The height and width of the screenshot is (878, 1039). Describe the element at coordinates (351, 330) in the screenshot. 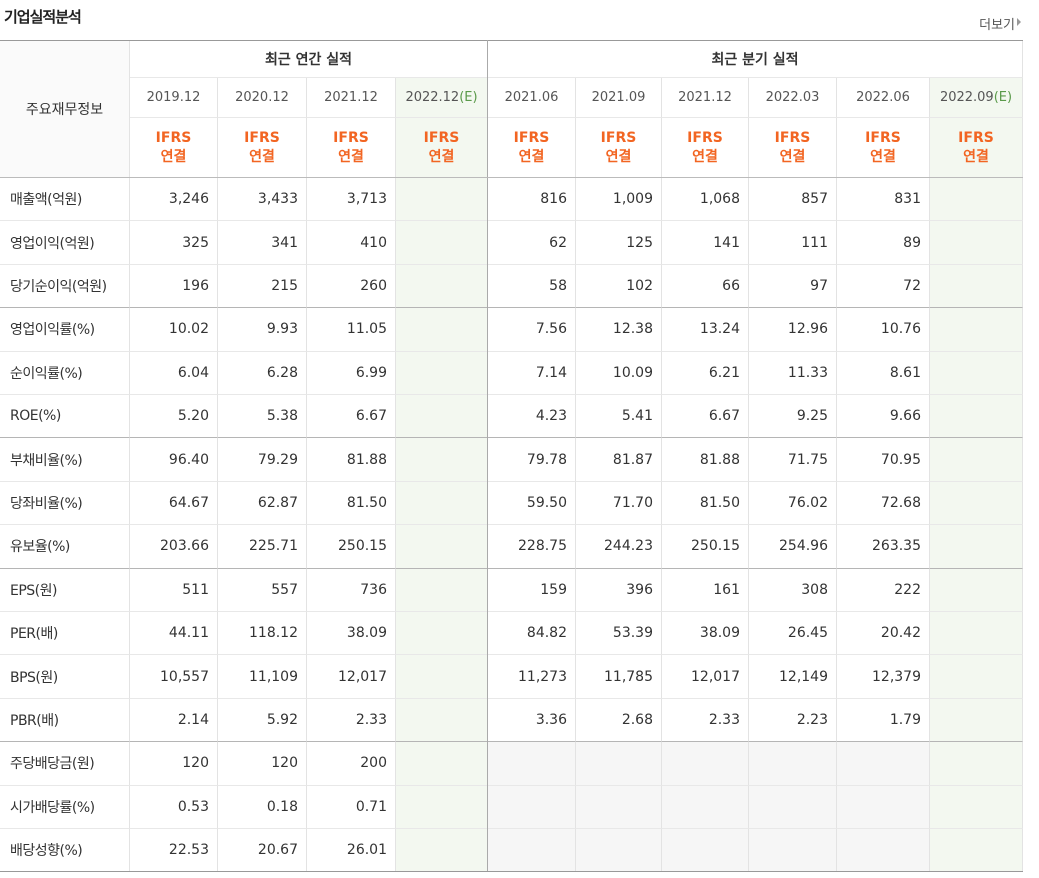

I see `value-cell: 11.05` at that location.